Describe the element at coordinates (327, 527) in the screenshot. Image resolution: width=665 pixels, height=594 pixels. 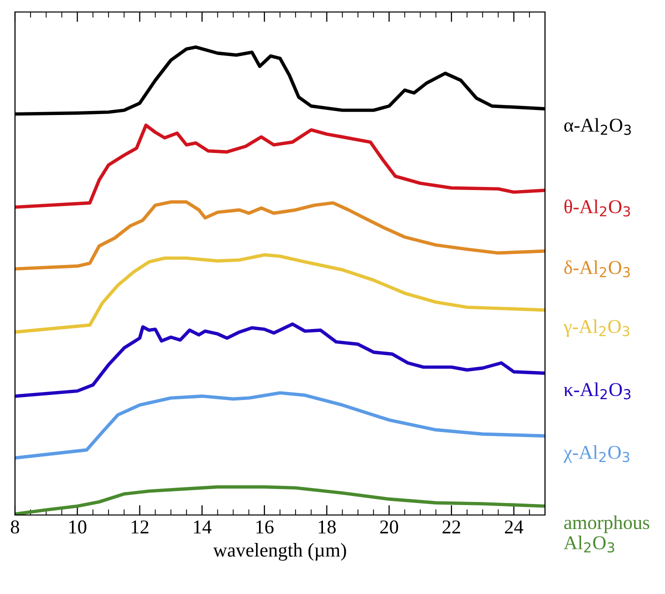
I see `x-tick-label: 18` at that location.